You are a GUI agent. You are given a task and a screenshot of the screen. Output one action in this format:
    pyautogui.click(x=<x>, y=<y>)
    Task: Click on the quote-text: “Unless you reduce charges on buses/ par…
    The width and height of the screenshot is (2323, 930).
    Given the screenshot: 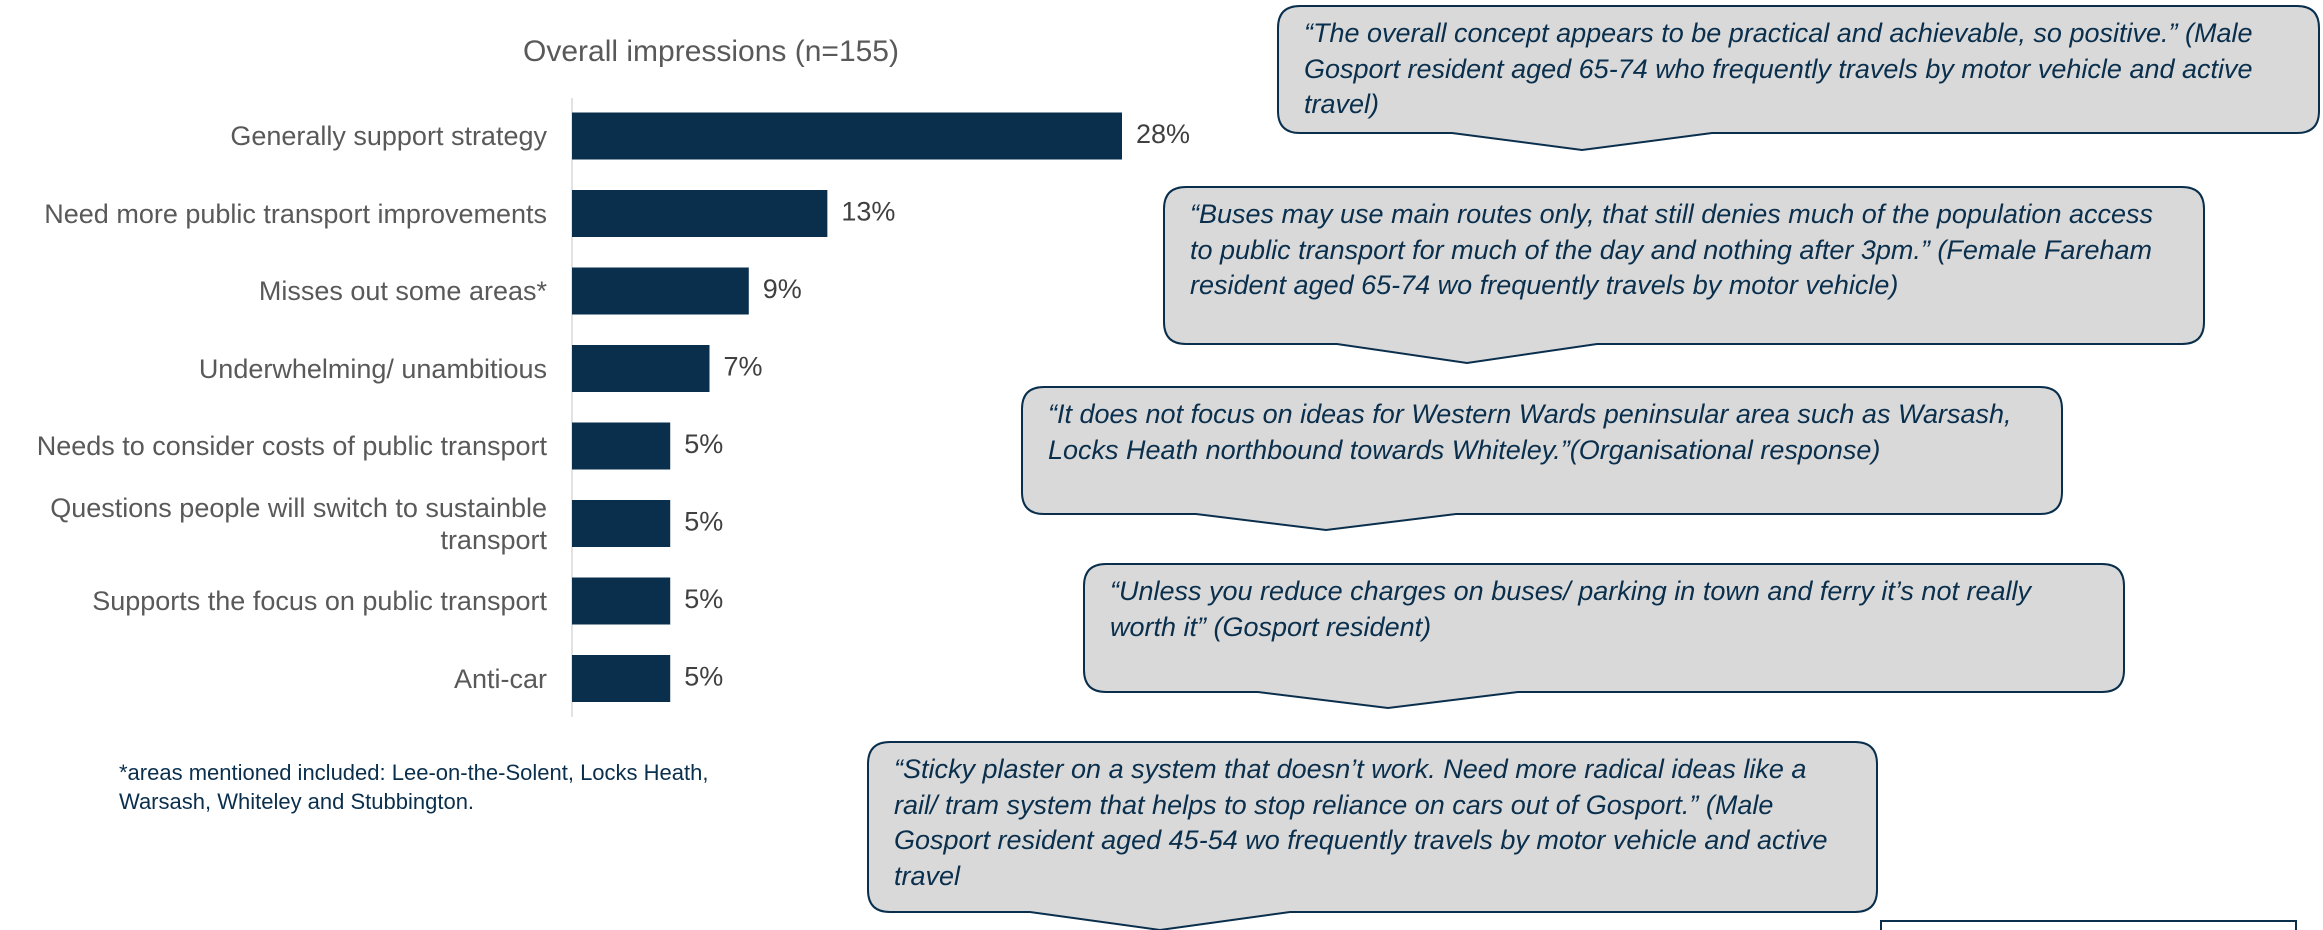 What is the action you would take?
    pyautogui.click(x=1570, y=609)
    